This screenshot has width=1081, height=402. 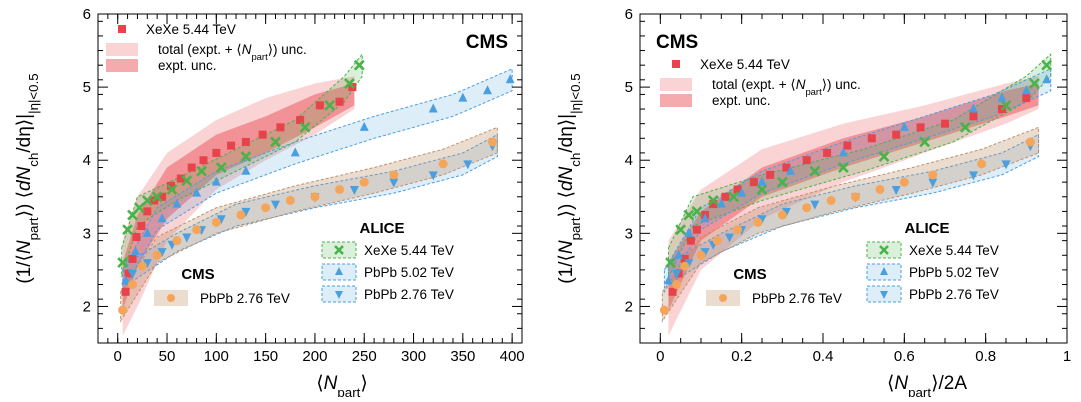 I want to click on legend-cms: CMS PbPb 2.76 TeV, so click(x=222, y=286).